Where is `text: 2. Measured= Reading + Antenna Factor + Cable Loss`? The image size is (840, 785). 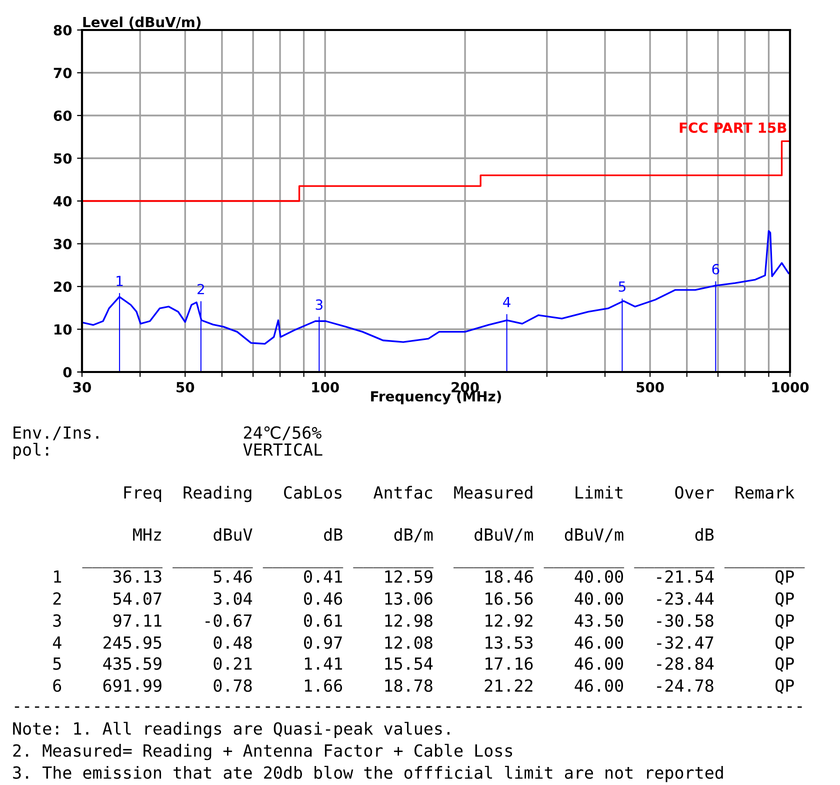
text: 2. Measured= Reading + Antenna Factor + Cable Loss is located at coordinates (262, 752).